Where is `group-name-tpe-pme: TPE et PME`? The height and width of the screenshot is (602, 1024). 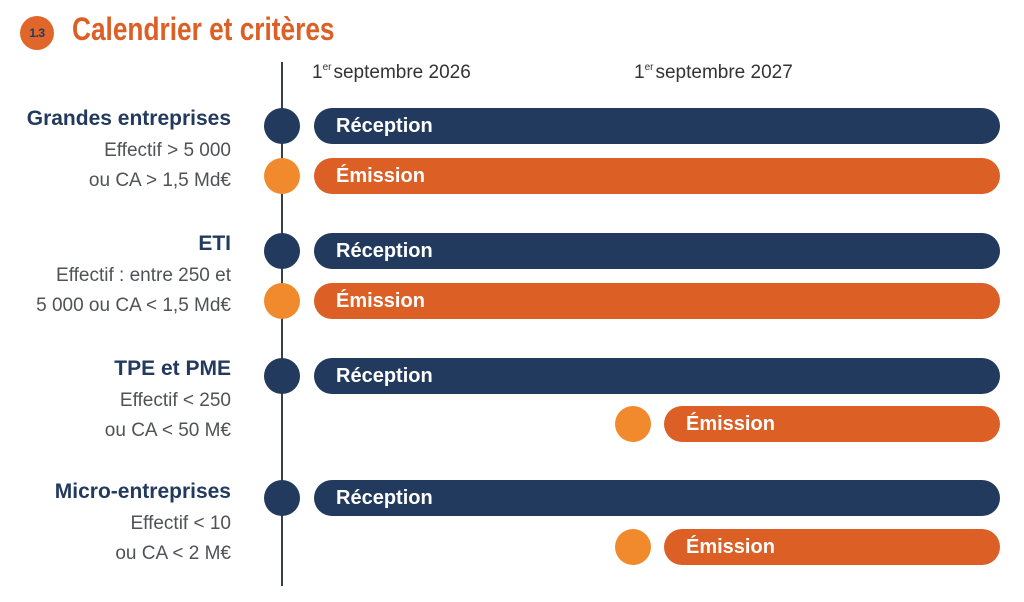
group-name-tpe-pme: TPE et PME is located at coordinates (172, 368).